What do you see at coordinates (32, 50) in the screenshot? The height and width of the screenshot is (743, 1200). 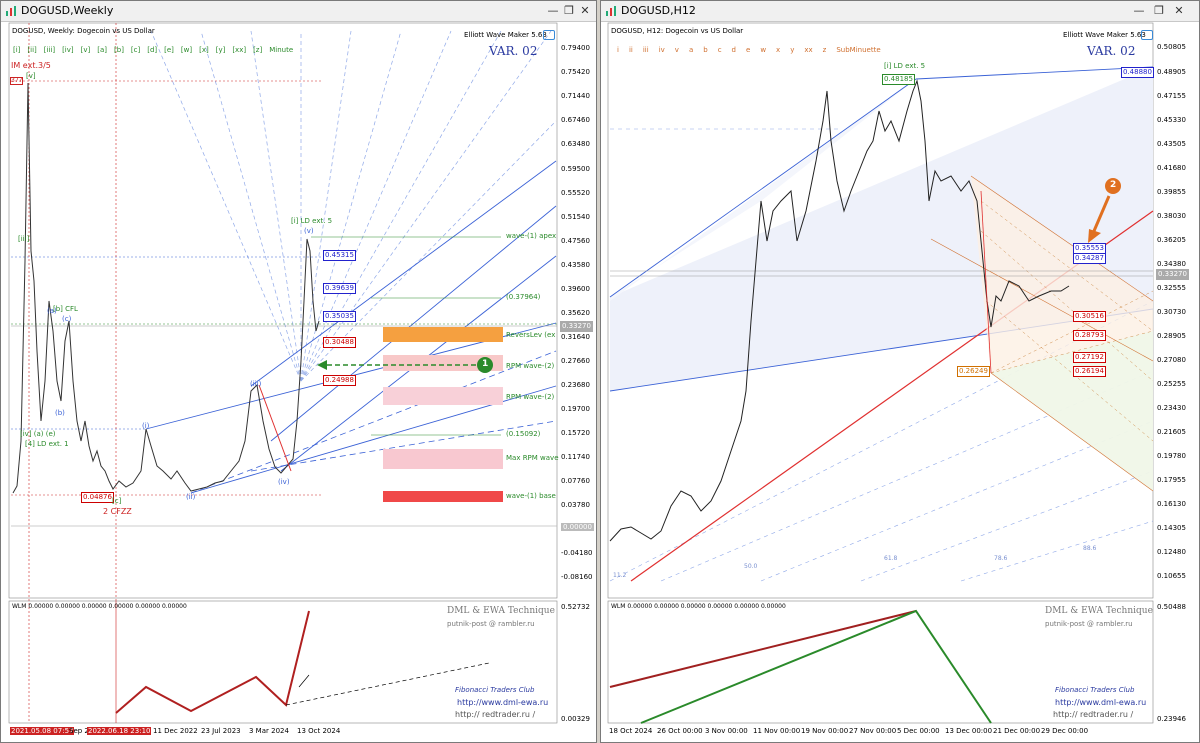 I see `wave-btn-ii: [ii]` at bounding box center [32, 50].